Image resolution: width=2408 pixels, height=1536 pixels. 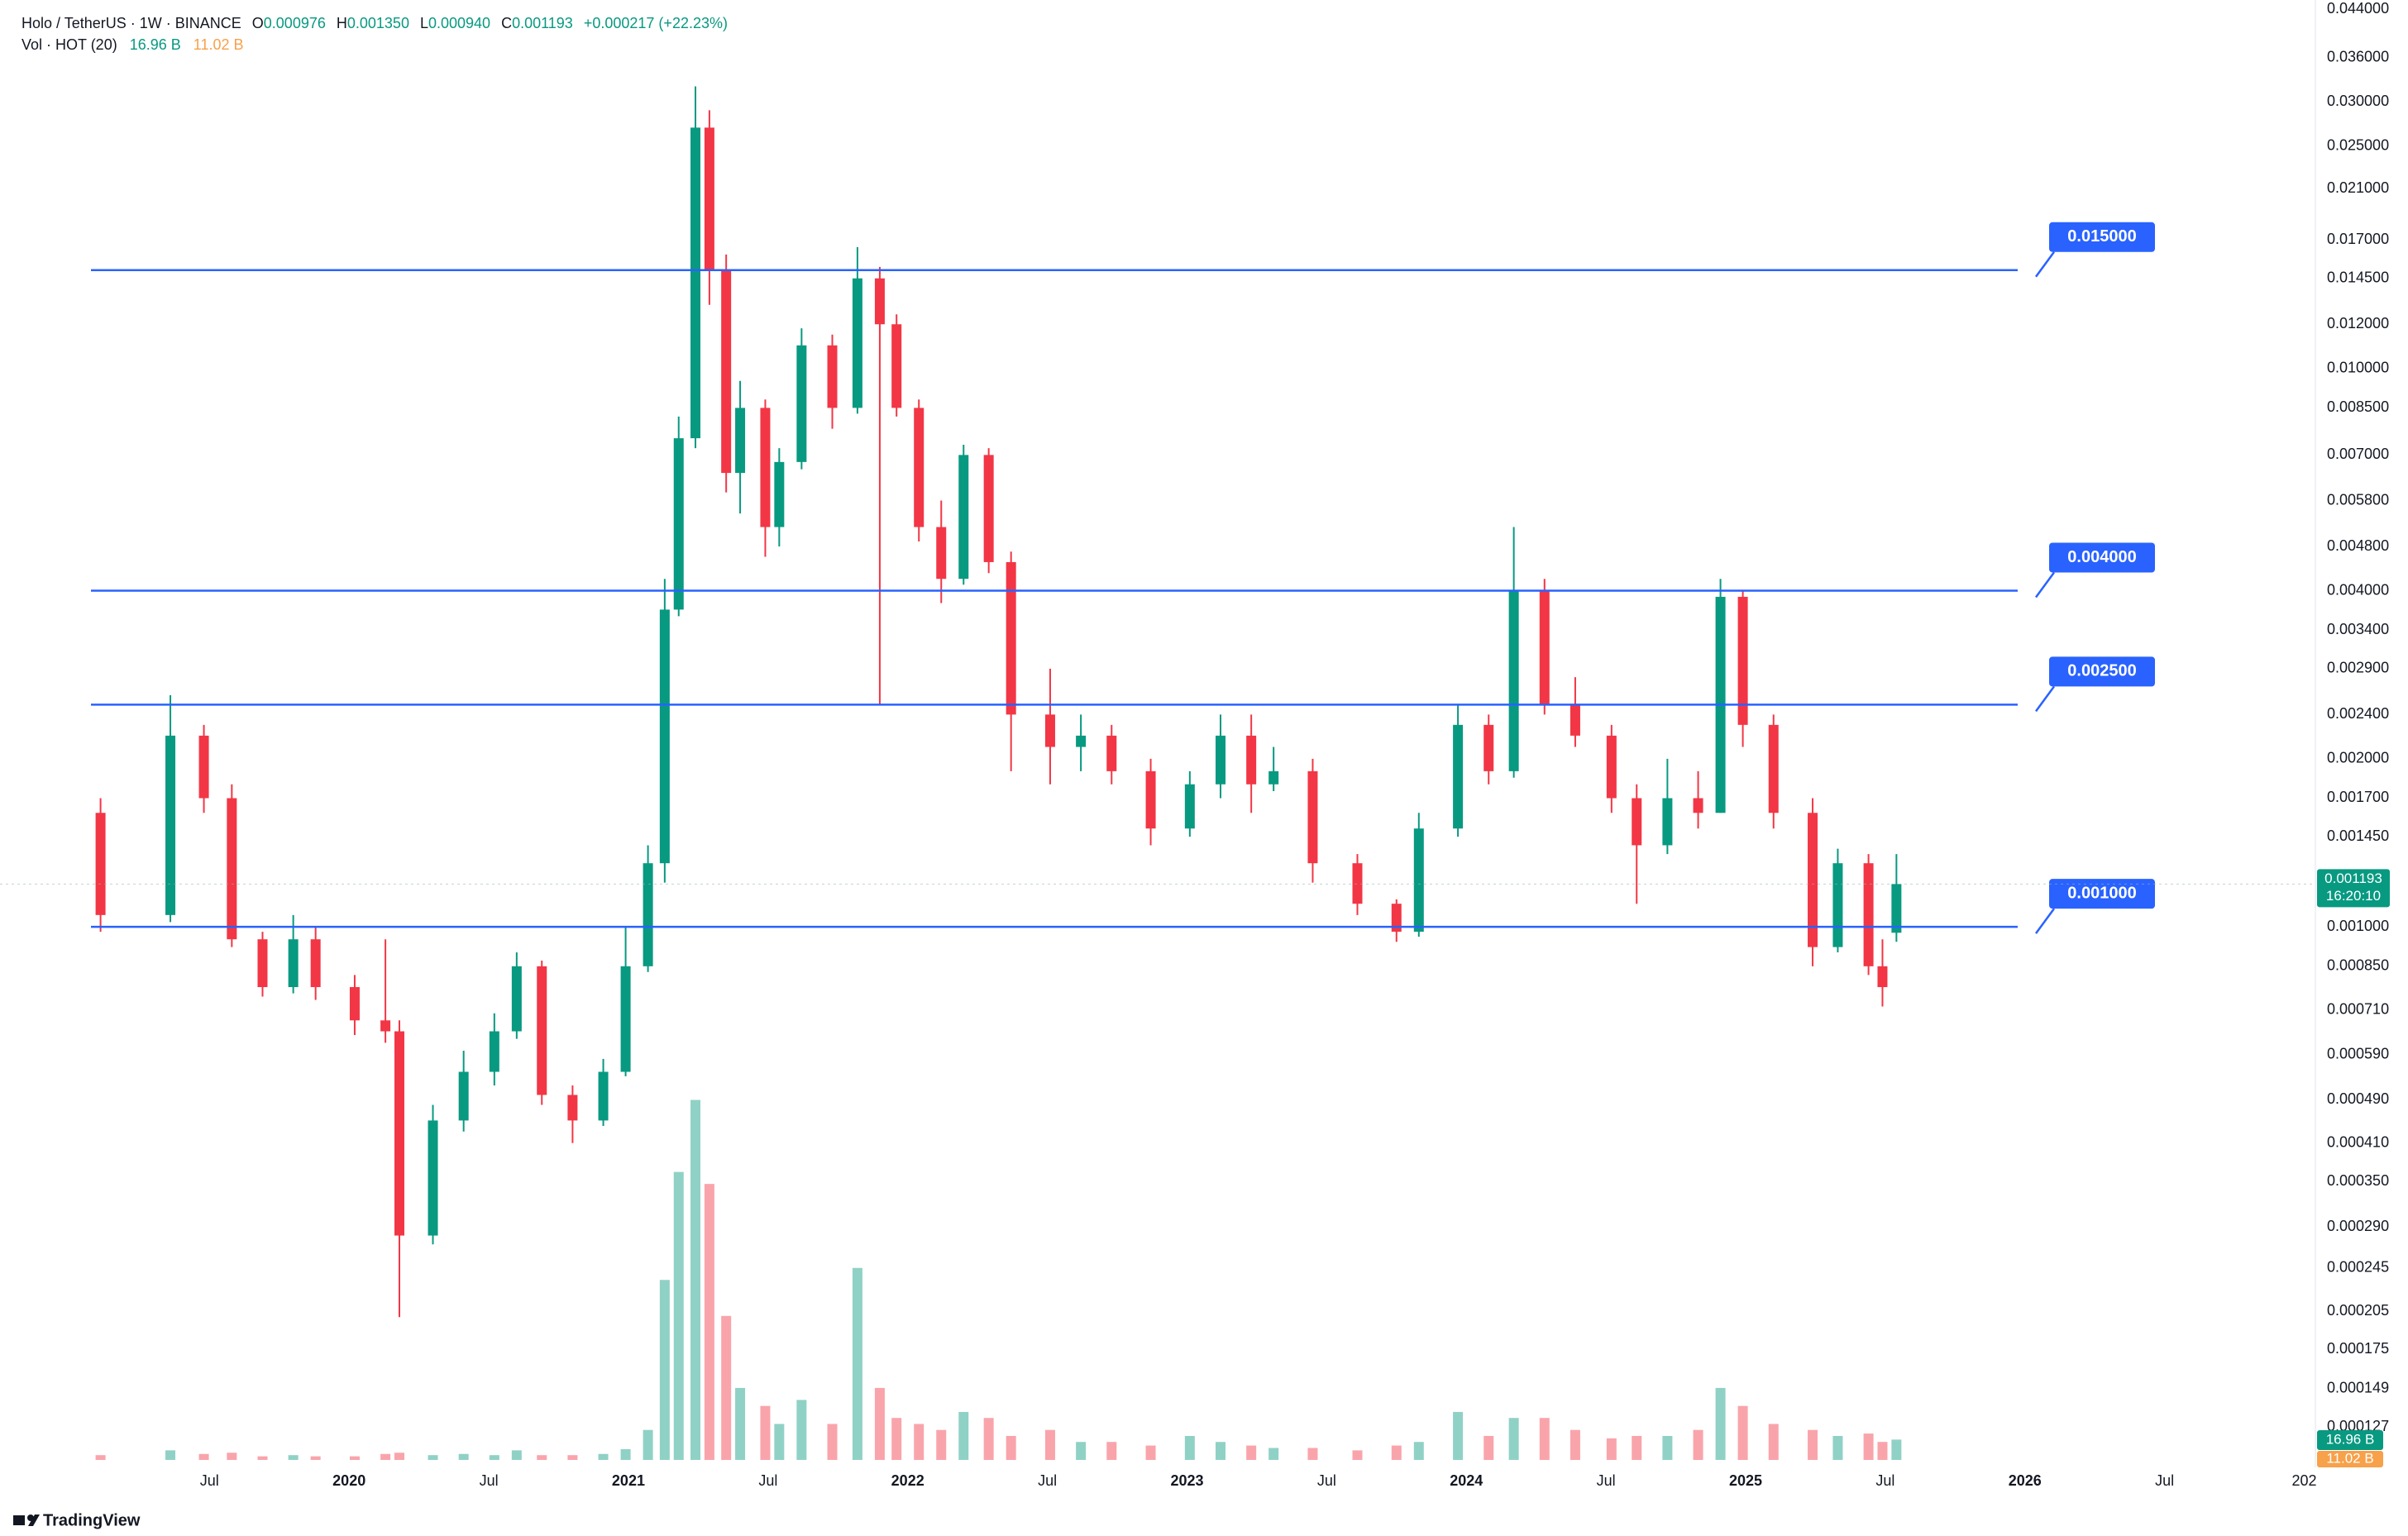 What do you see at coordinates (542, 23) in the screenshot?
I see `legend-value: 0.001193` at bounding box center [542, 23].